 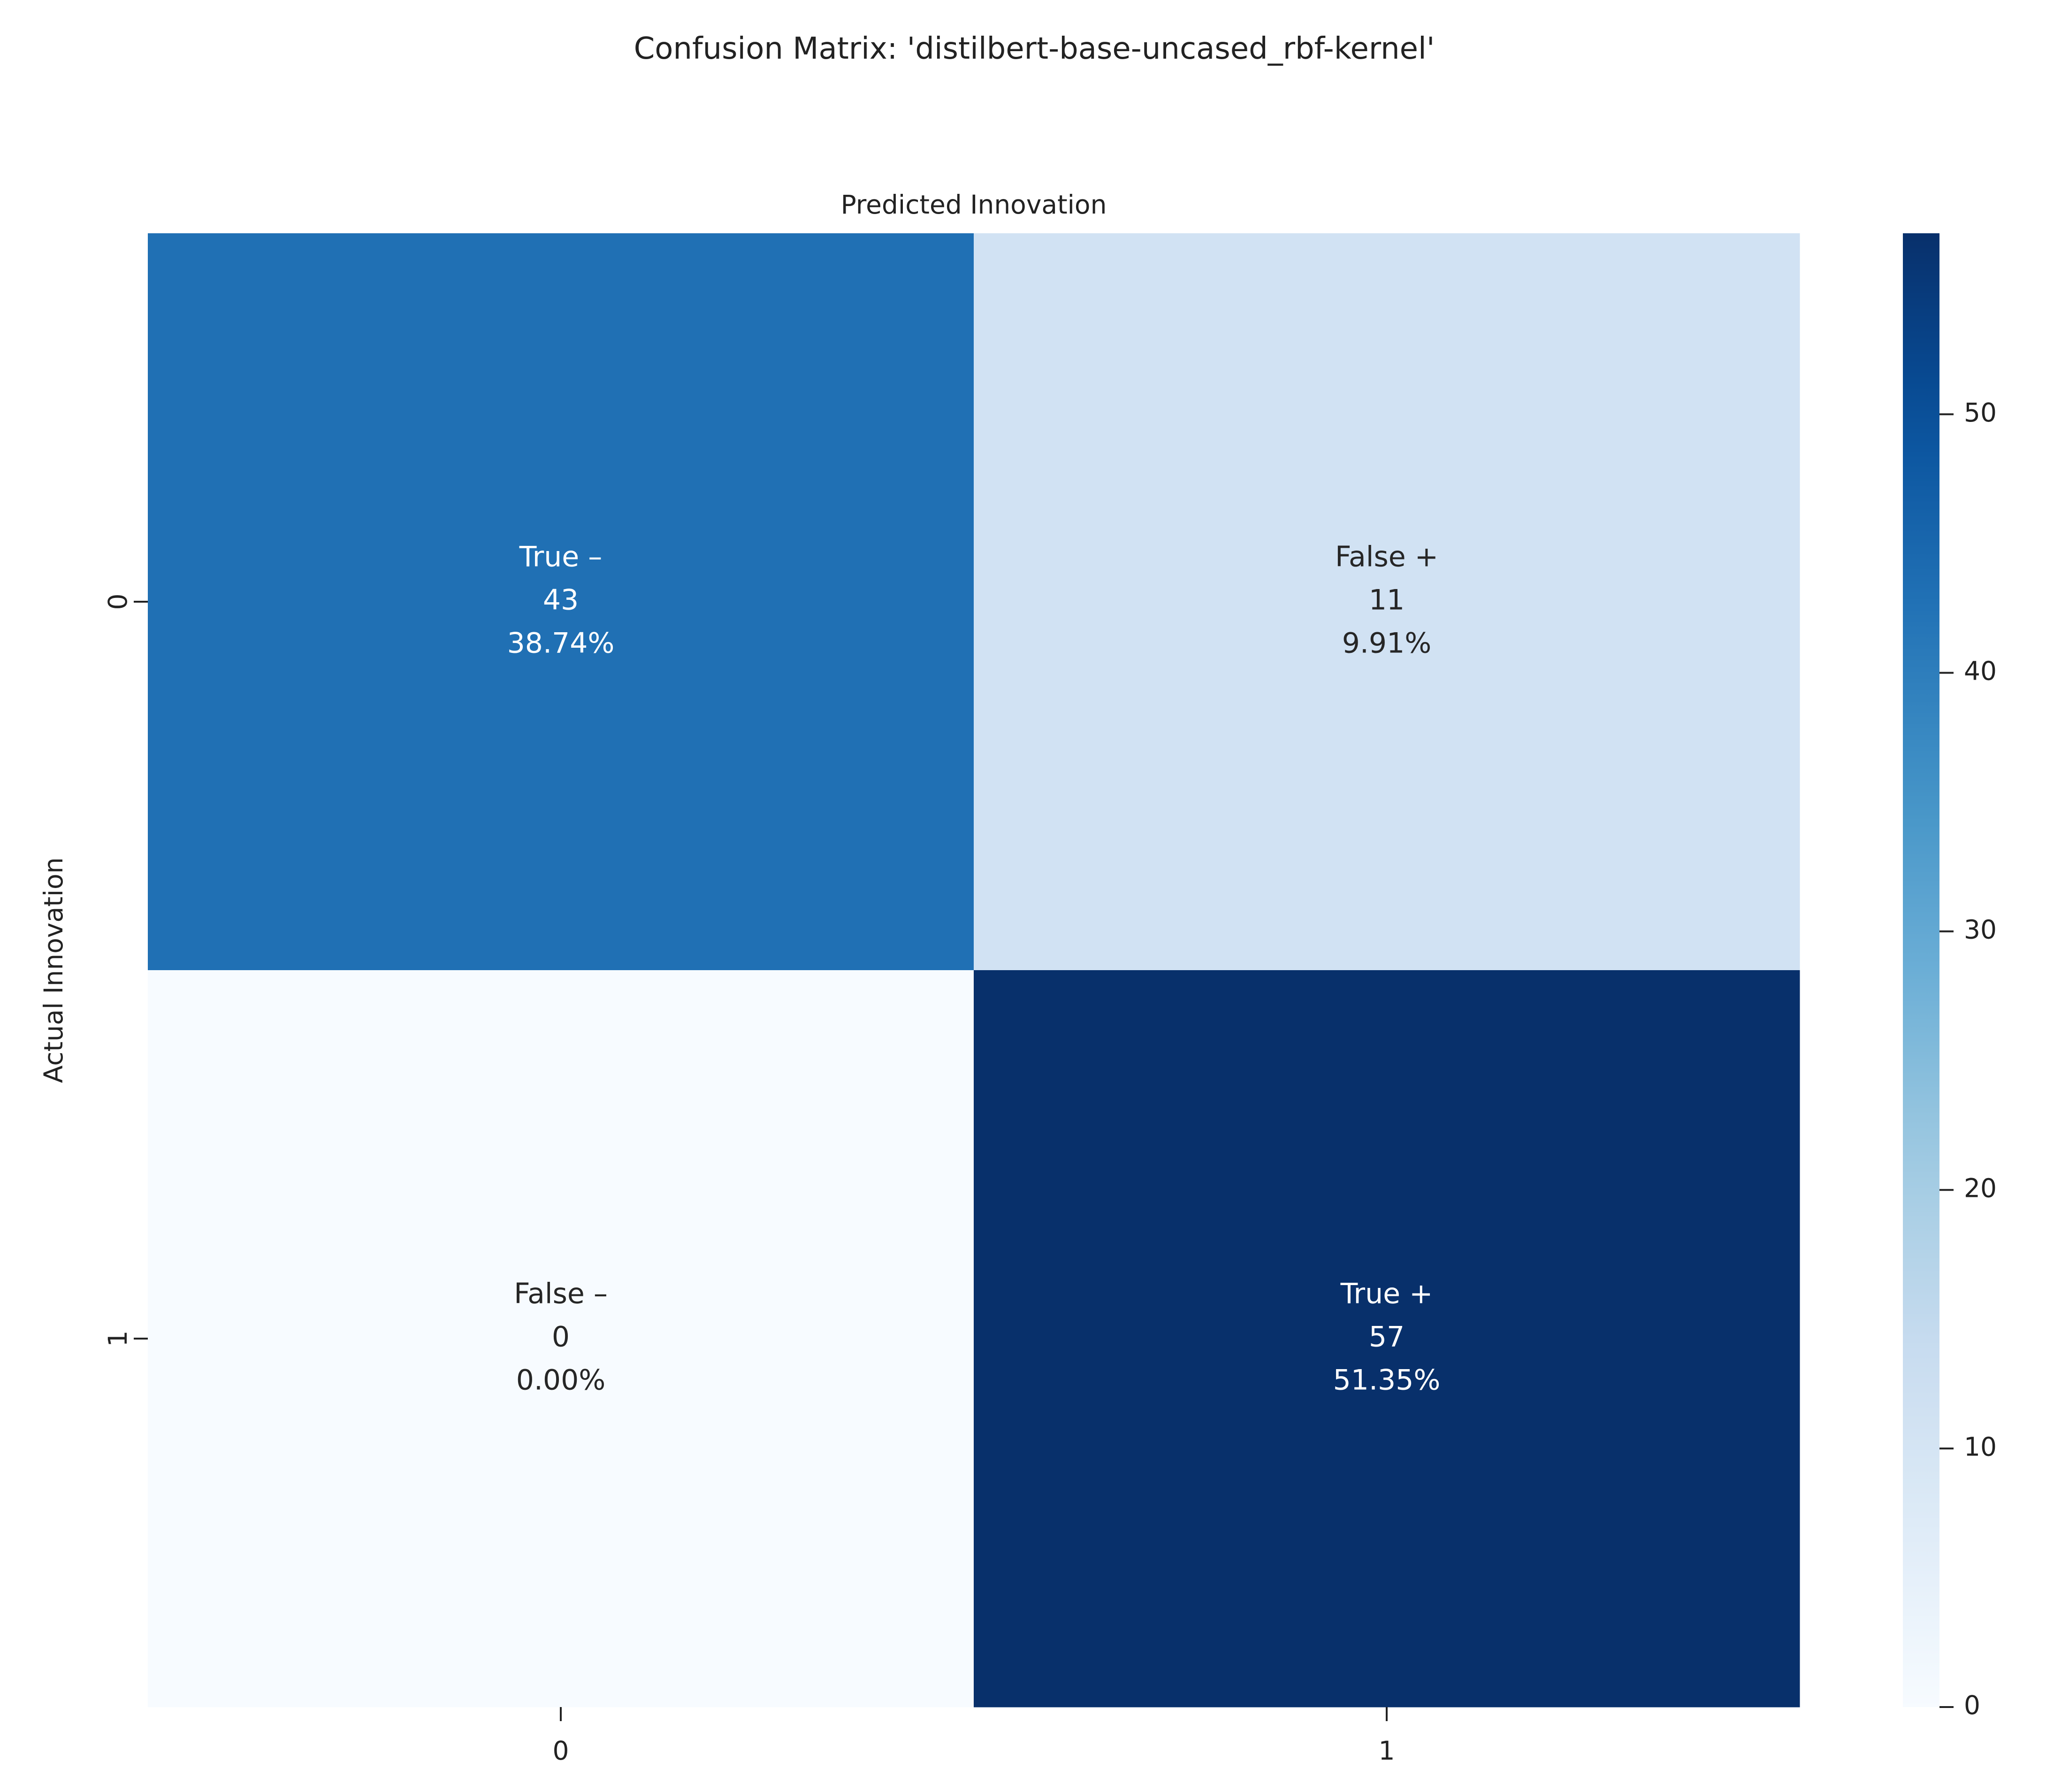 What do you see at coordinates (1980, 1447) in the screenshot?
I see `colorbar-tick-label: 10` at bounding box center [1980, 1447].